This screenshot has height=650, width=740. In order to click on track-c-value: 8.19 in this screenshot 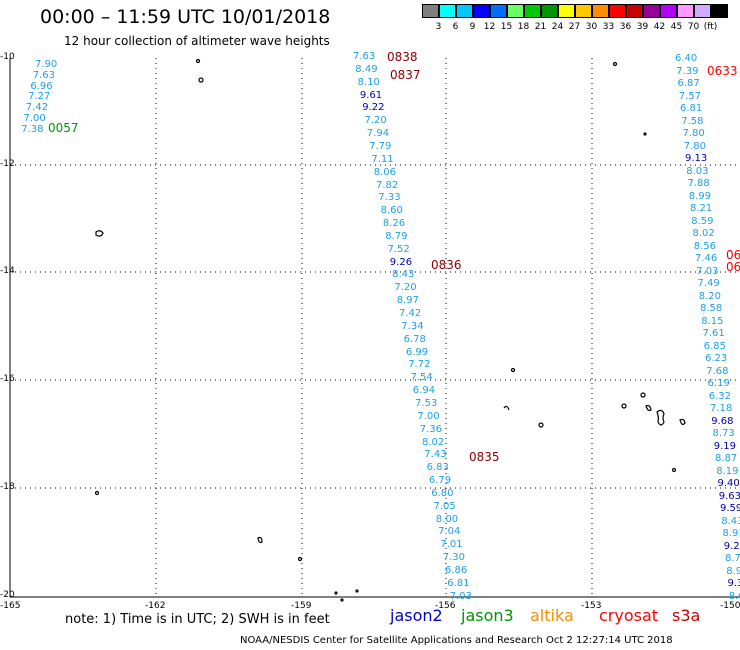, I will do `click(727, 471)`.